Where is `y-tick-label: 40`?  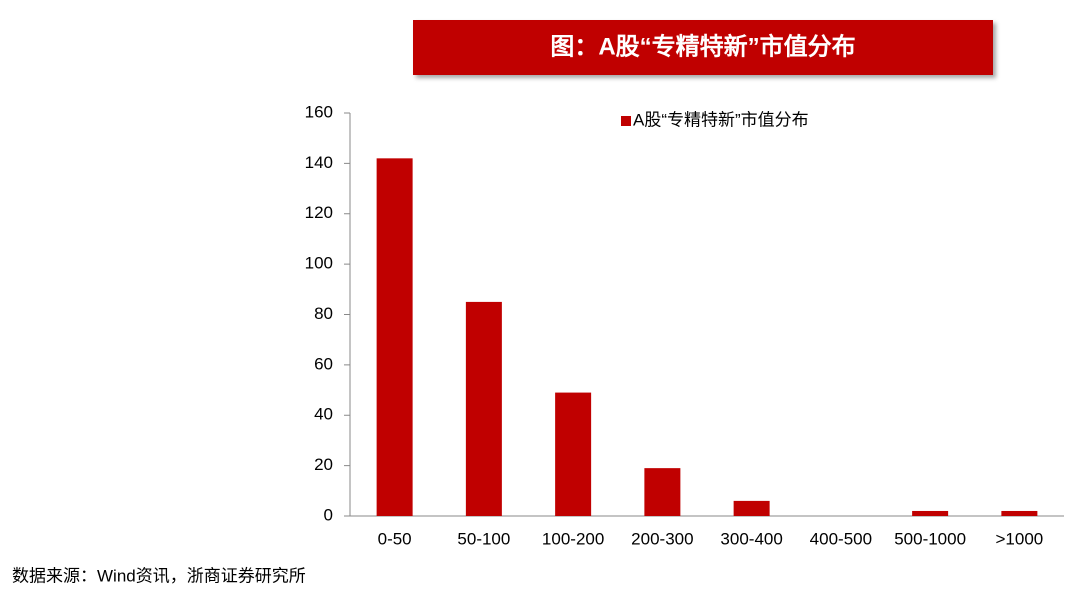 y-tick-label: 40 is located at coordinates (323, 414).